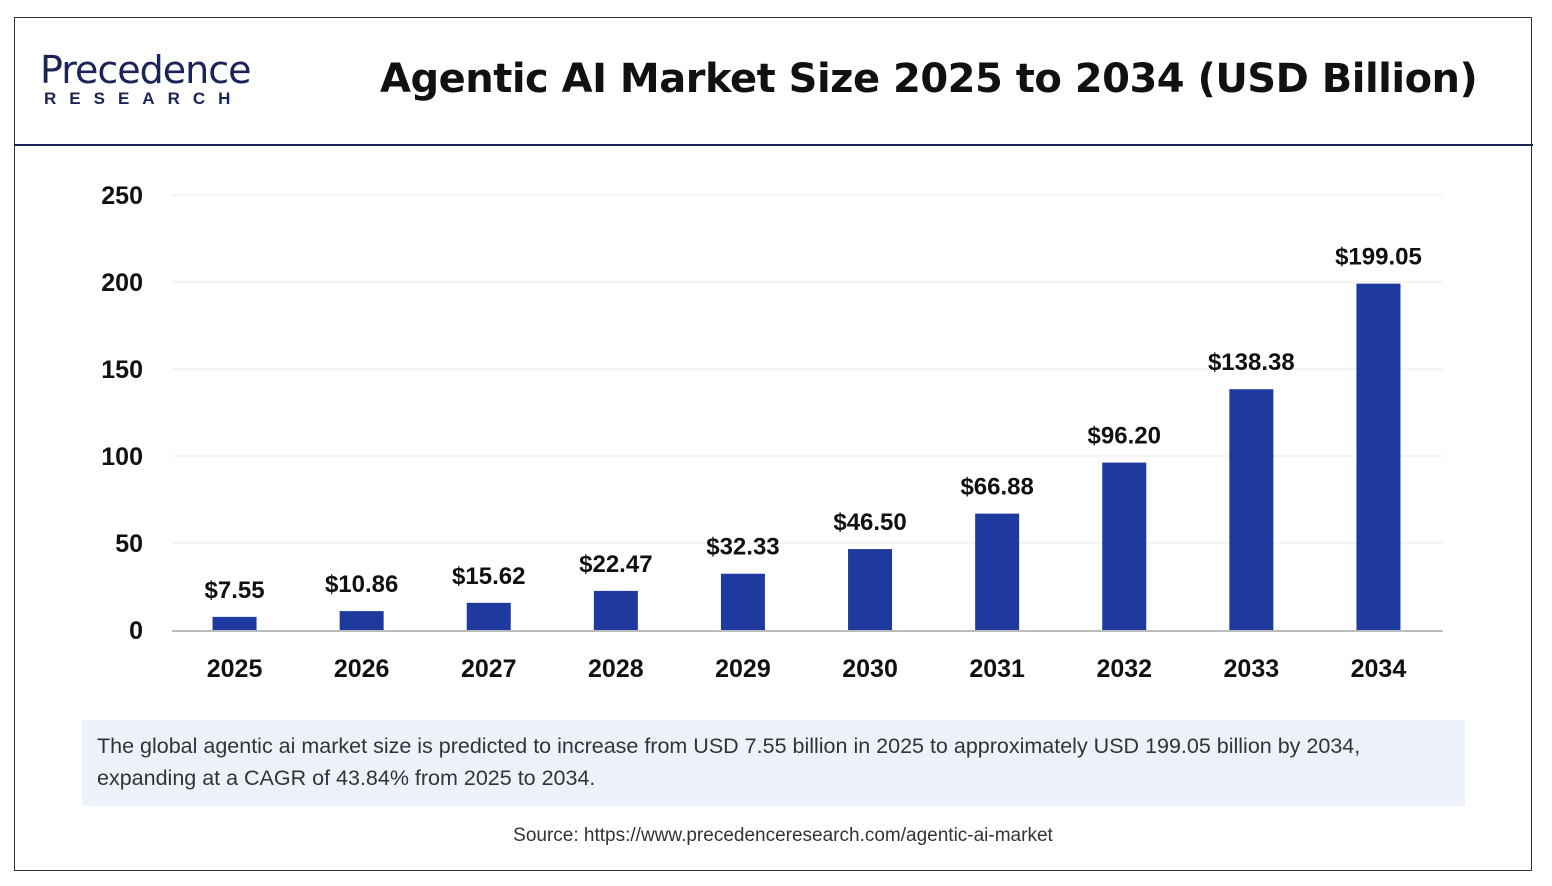 The height and width of the screenshot is (886, 1552). What do you see at coordinates (1251, 509) in the screenshot?
I see `bar-2033` at bounding box center [1251, 509].